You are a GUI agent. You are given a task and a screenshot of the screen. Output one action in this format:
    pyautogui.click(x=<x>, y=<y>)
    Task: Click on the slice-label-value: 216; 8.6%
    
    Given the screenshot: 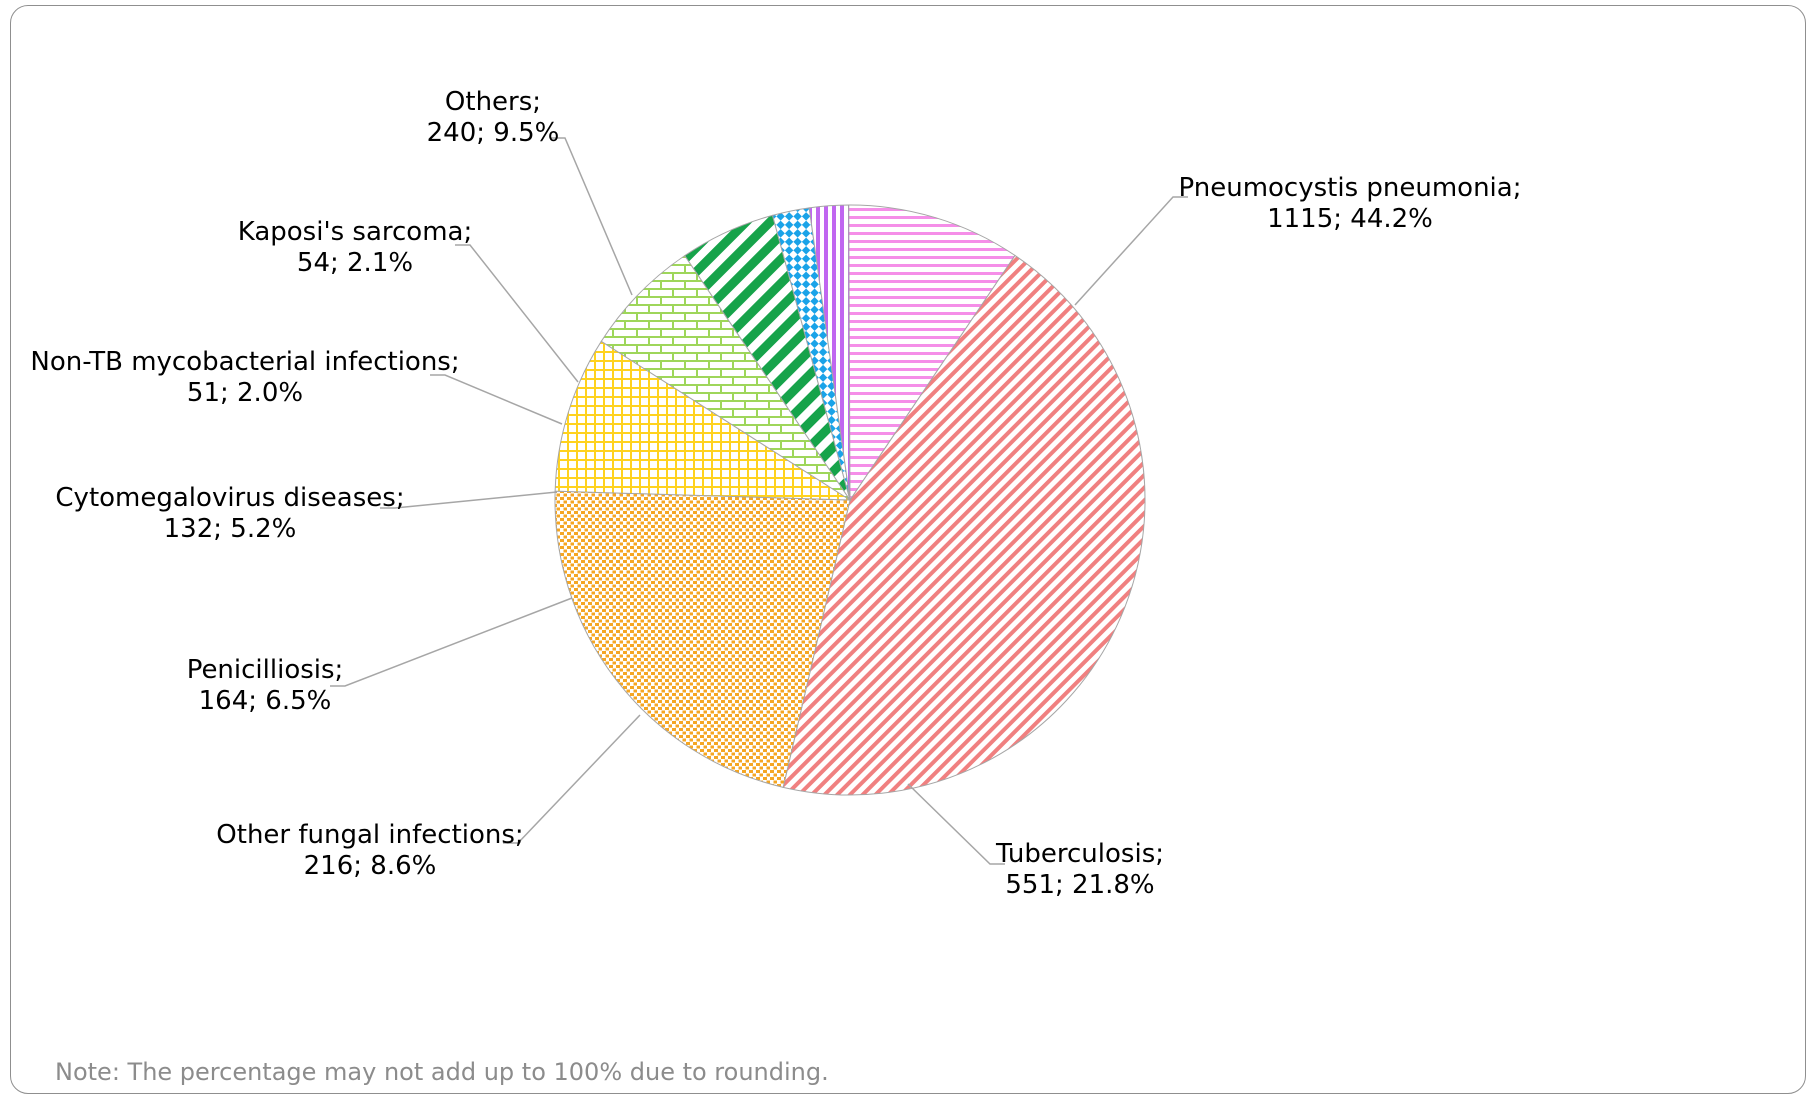 What is the action you would take?
    pyautogui.click(x=370, y=866)
    